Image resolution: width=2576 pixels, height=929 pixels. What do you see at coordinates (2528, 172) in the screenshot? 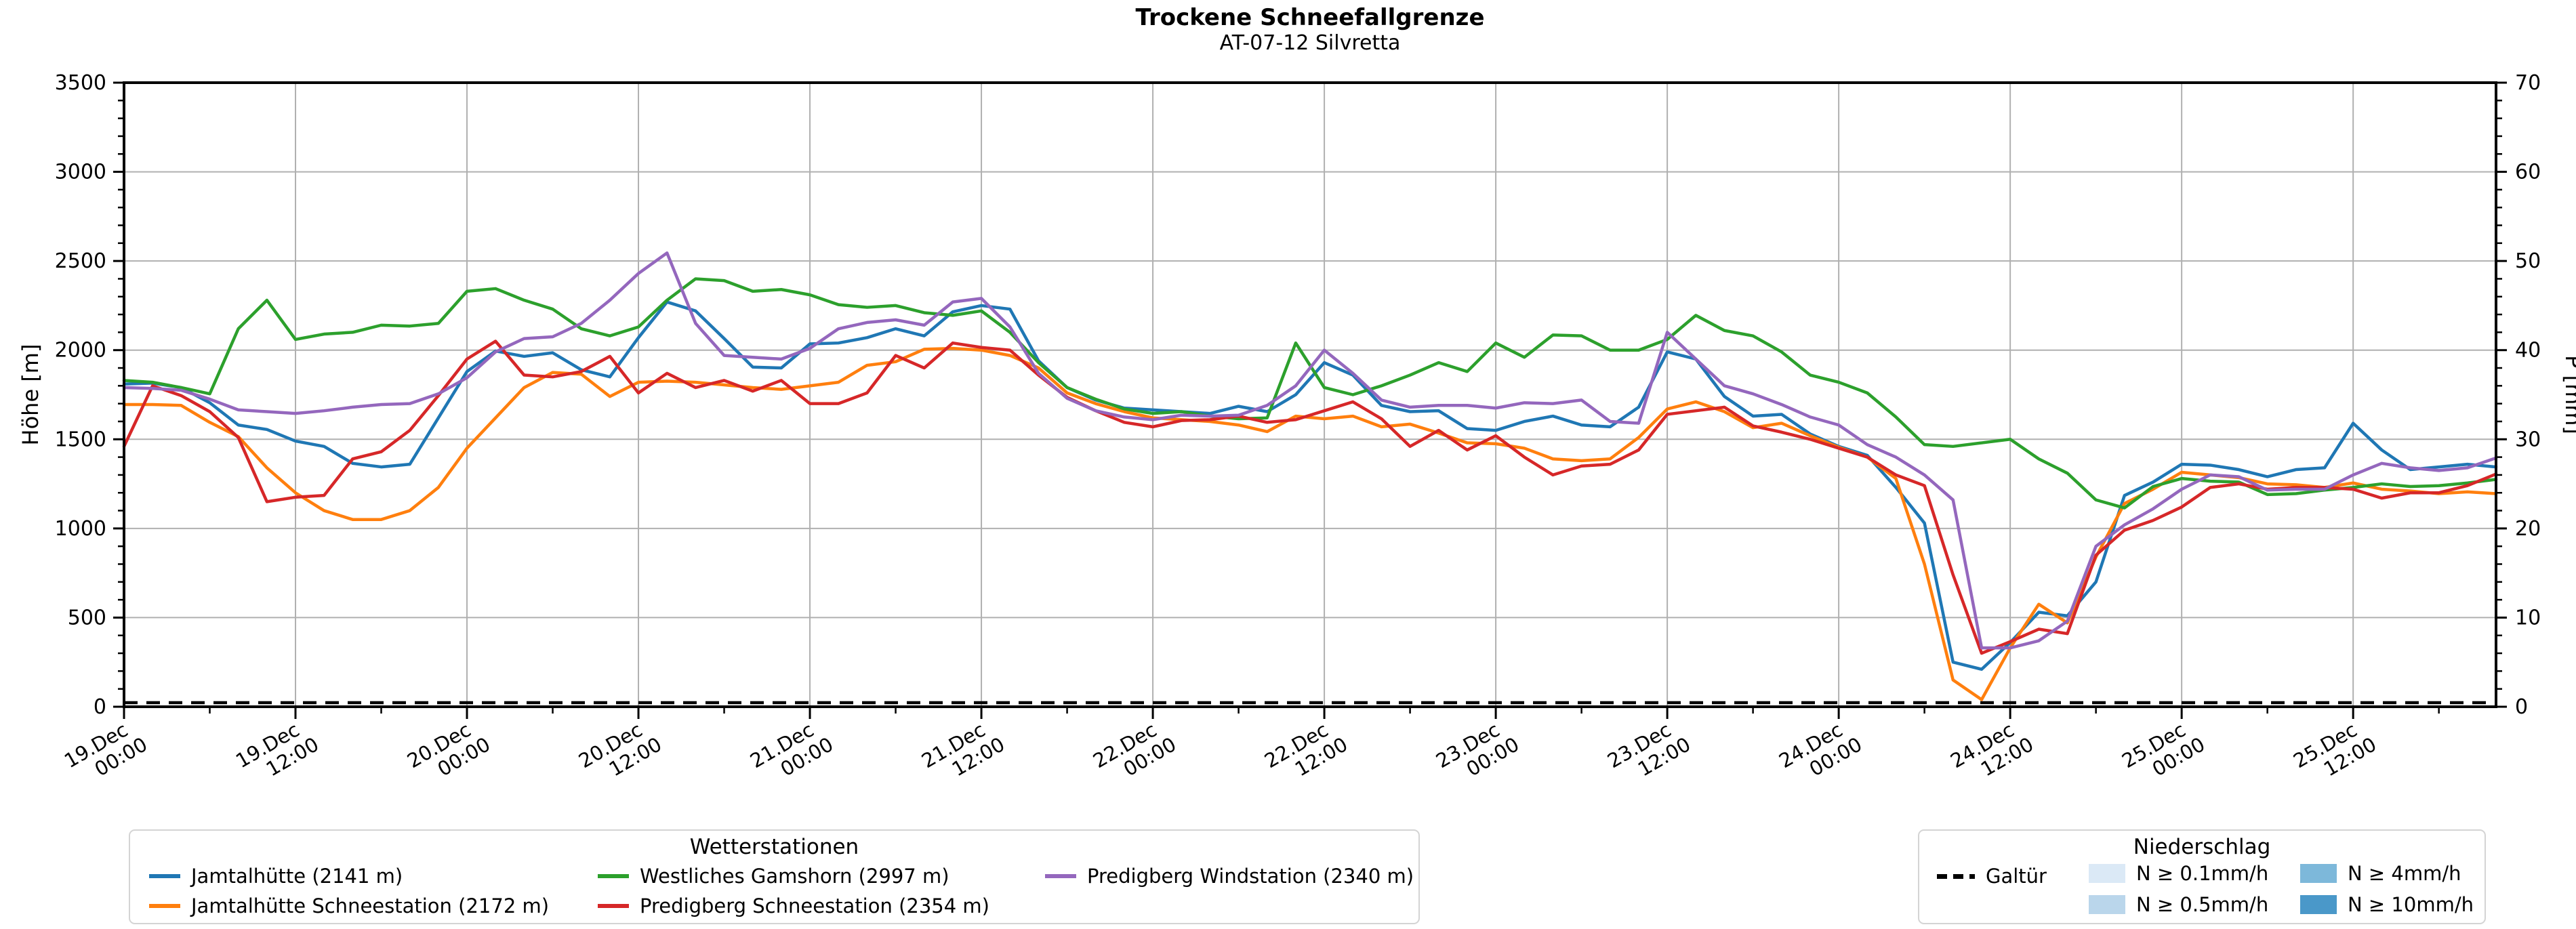
I see `y-right-tick-label: 60` at bounding box center [2528, 172].